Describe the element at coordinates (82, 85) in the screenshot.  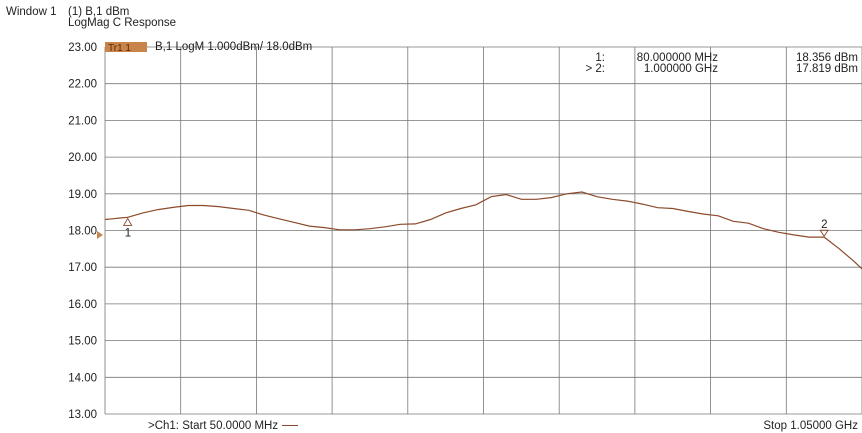
I see `y-tick-label: 22.00` at that location.